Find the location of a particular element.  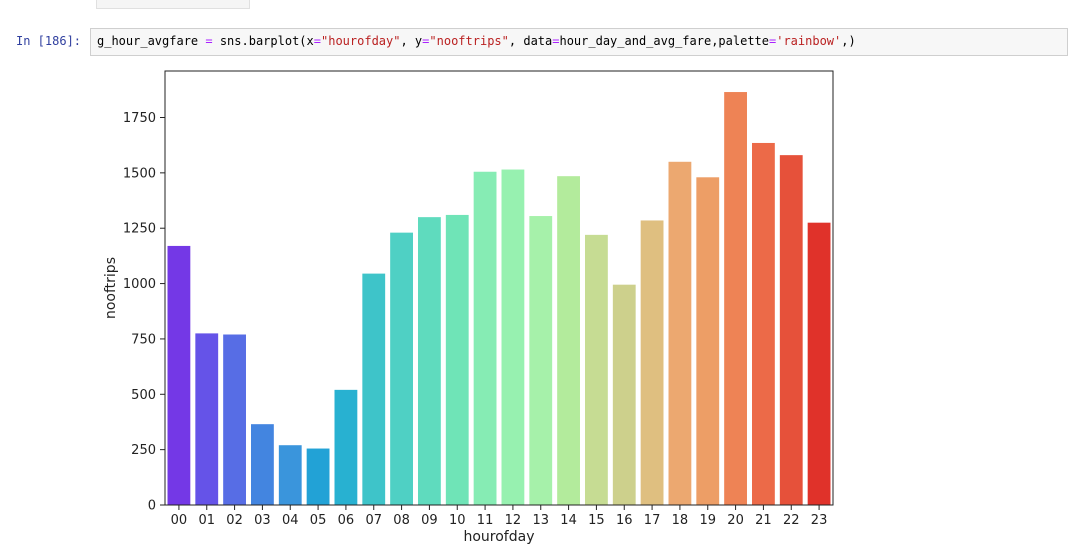

x-tick-label: 10 is located at coordinates (457, 520).